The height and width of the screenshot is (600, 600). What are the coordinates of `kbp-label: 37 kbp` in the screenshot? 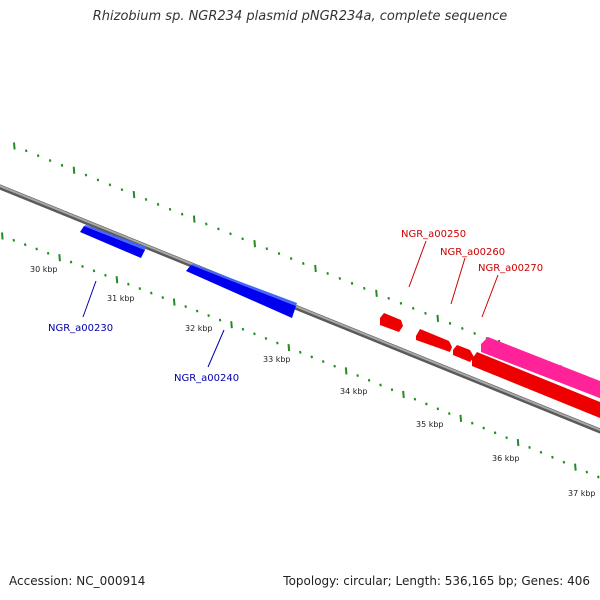 It's located at (582, 493).